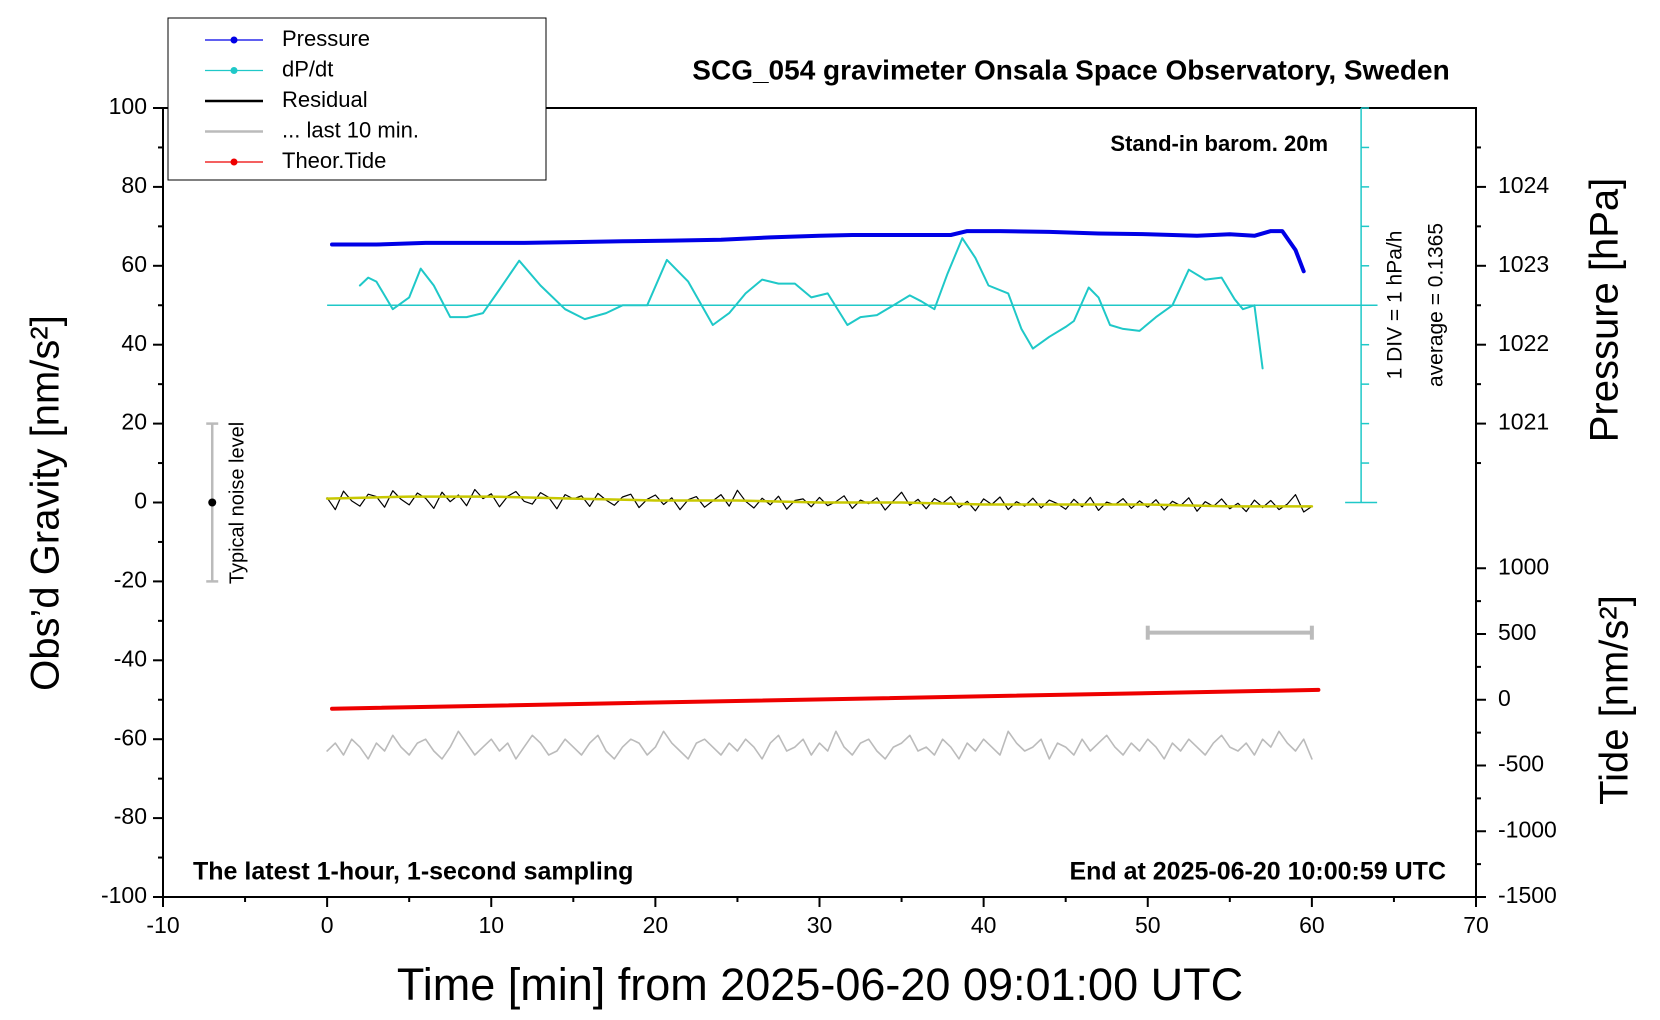 This screenshot has width=1660, height=1020. What do you see at coordinates (134, 185) in the screenshot?
I see `y-tick-label: 80` at bounding box center [134, 185].